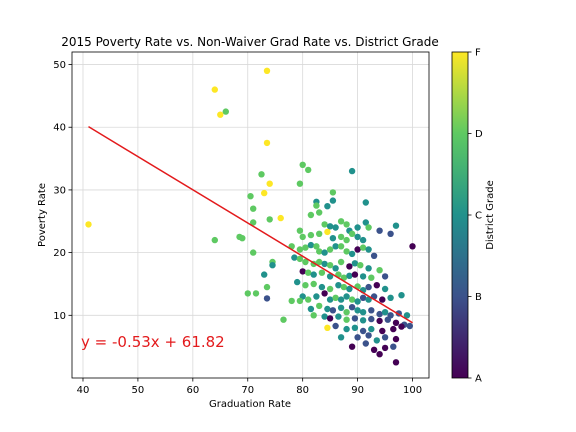  Describe the element at coordinates (478, 53) in the screenshot. I see `colorbar-tick-label: F` at that location.